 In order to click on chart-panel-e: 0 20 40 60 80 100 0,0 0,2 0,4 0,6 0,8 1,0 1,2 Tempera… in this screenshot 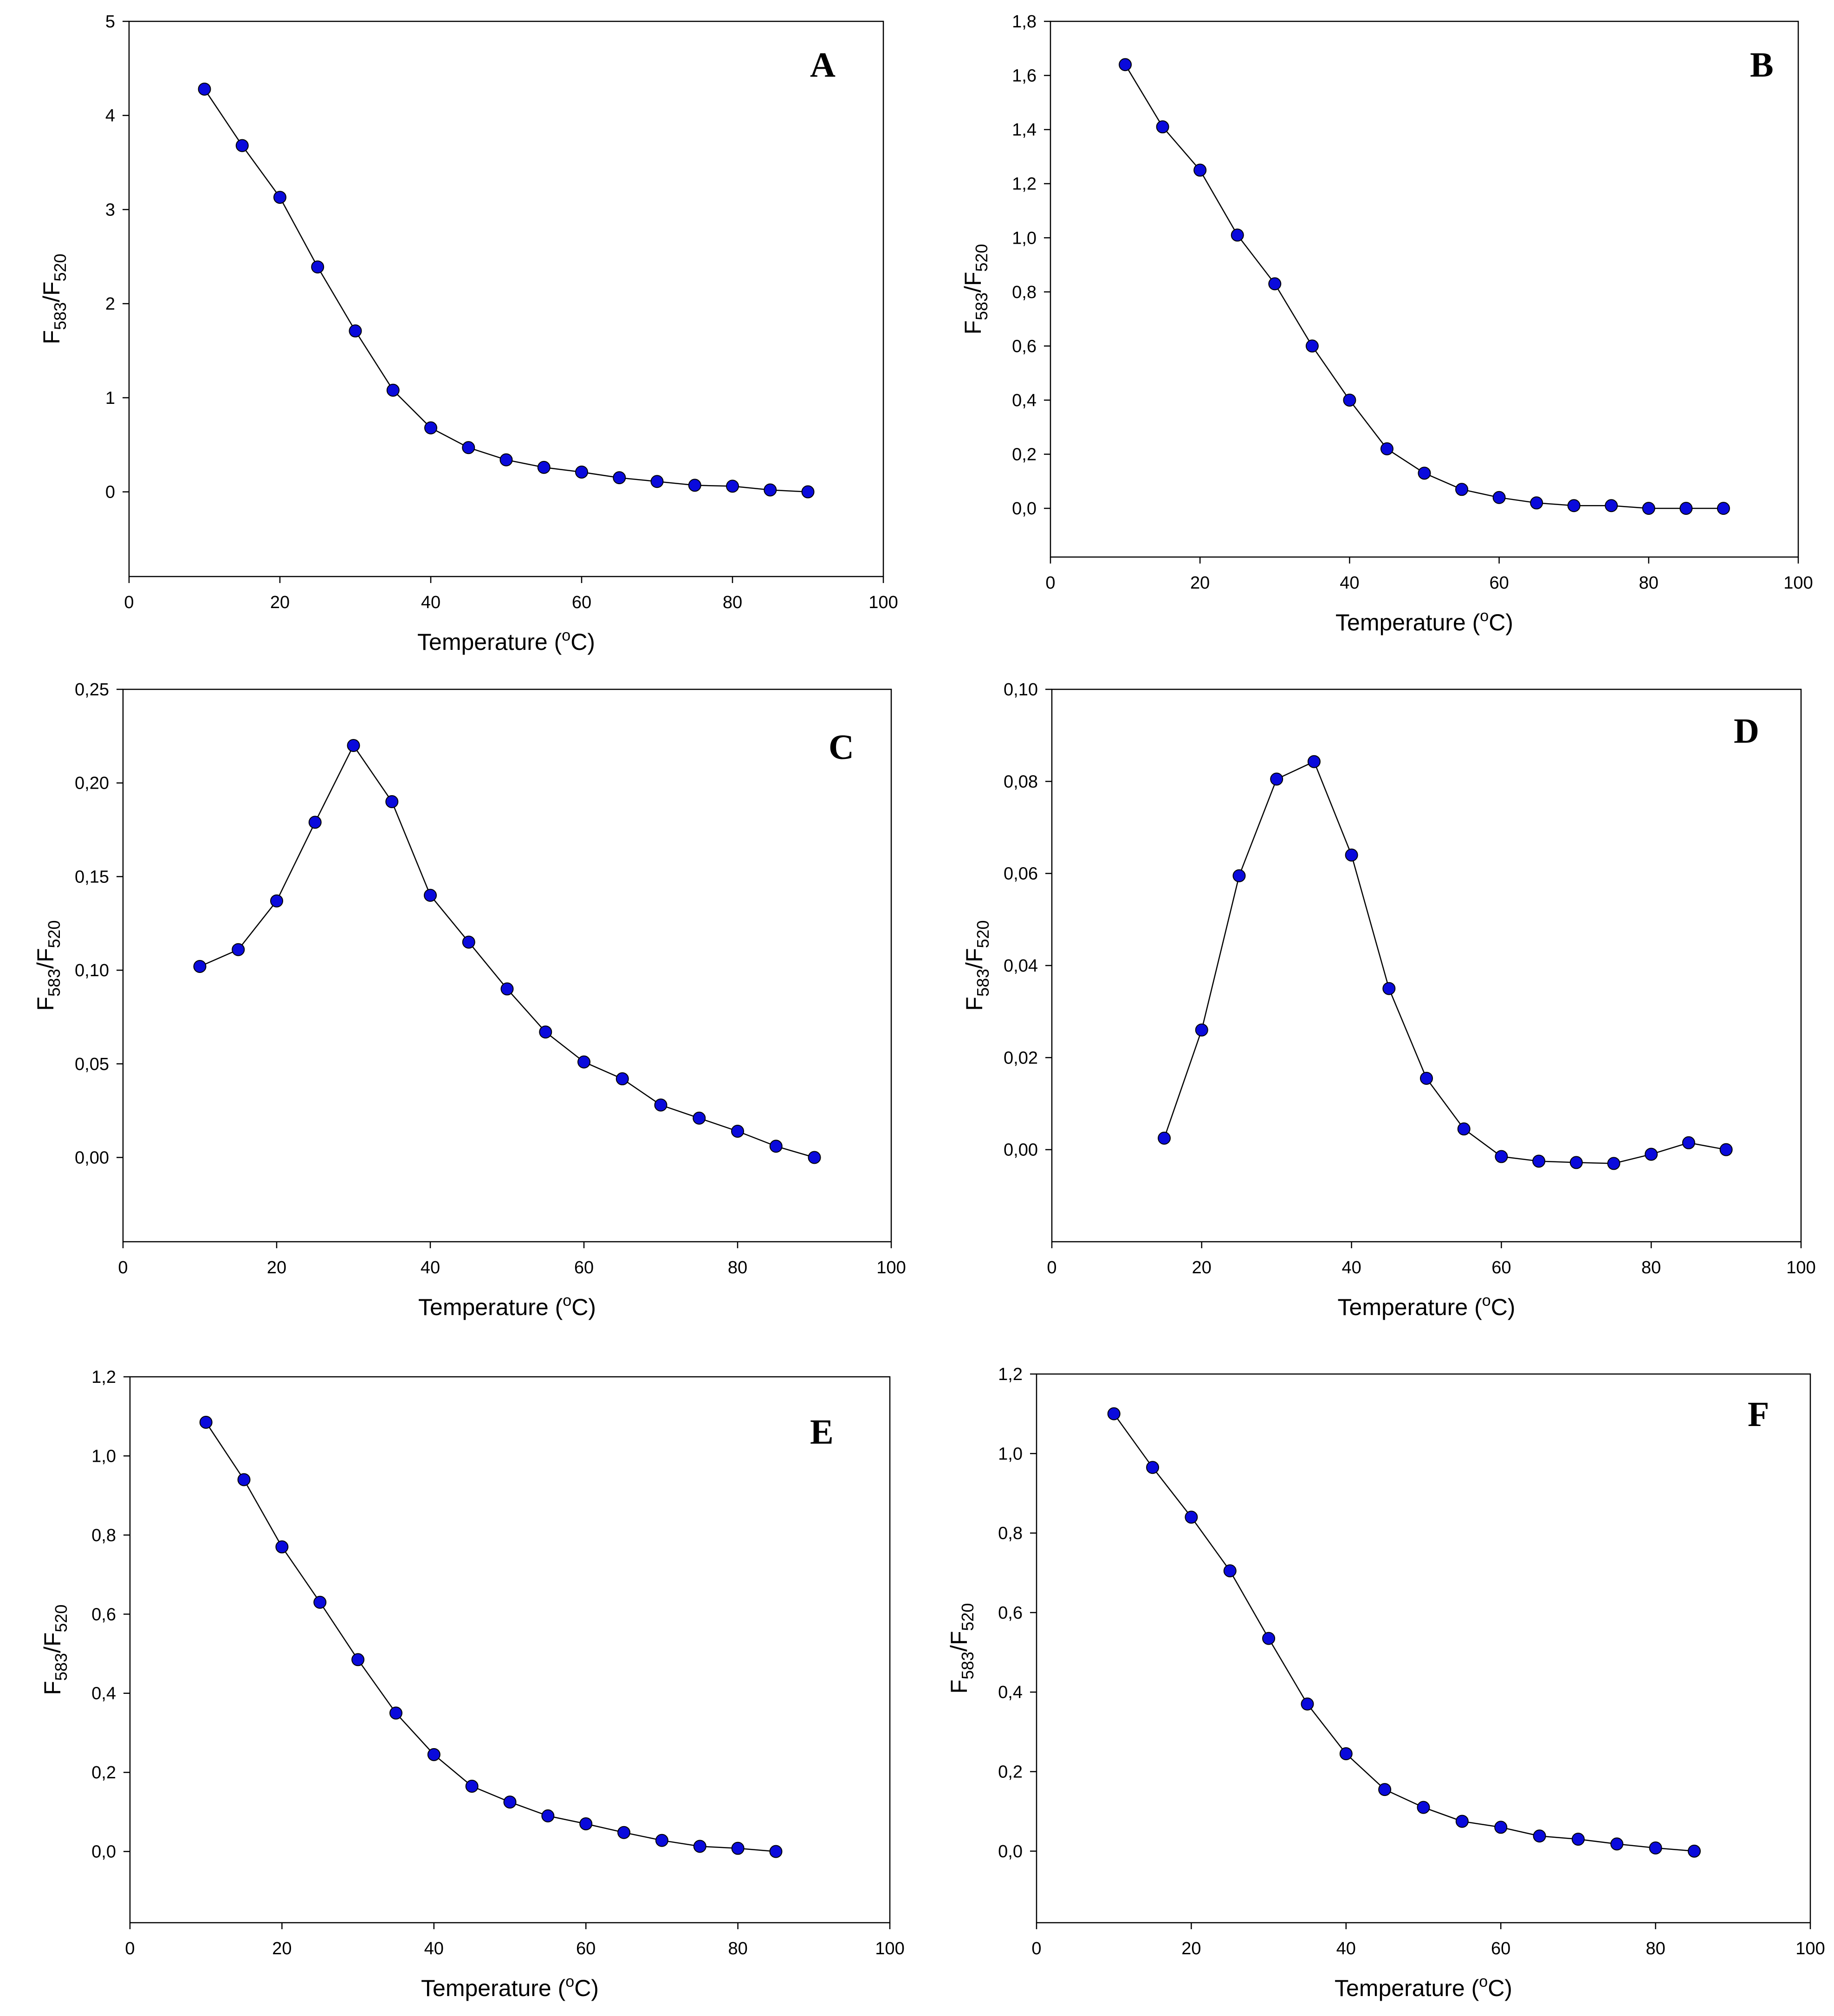, I will do `click(472, 1684)`.